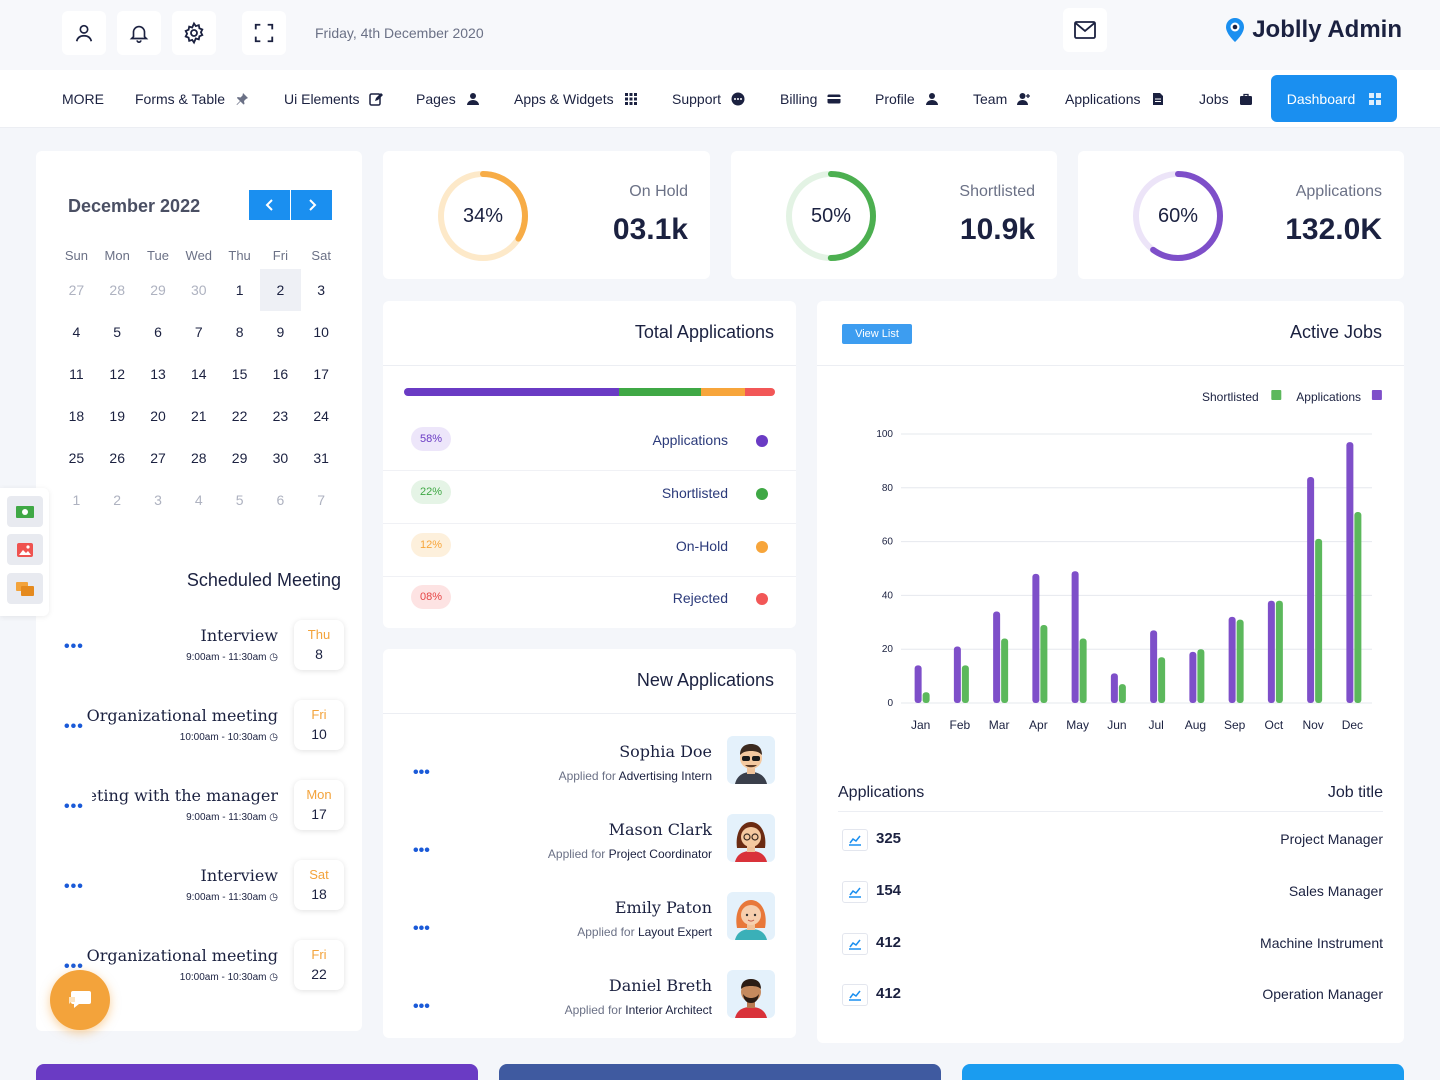  What do you see at coordinates (194, 33) in the screenshot?
I see `settings-button` at bounding box center [194, 33].